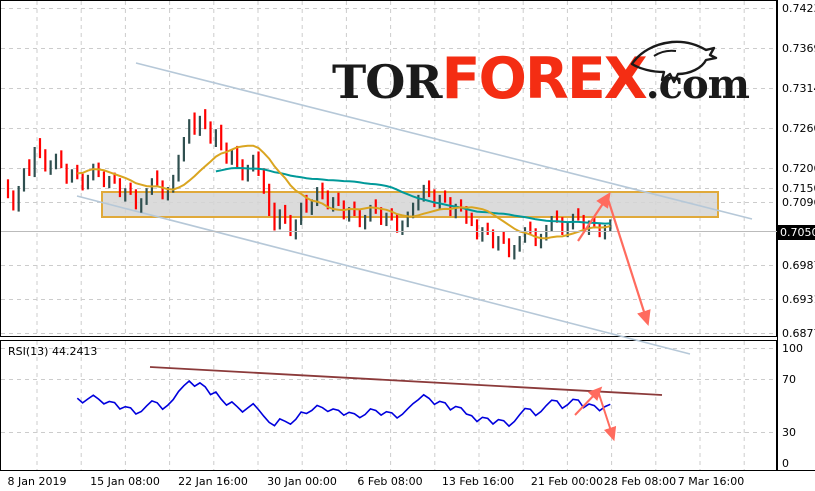 This screenshot has height=491, width=815. Describe the element at coordinates (674, 62) in the screenshot. I see `bull-icon` at that location.